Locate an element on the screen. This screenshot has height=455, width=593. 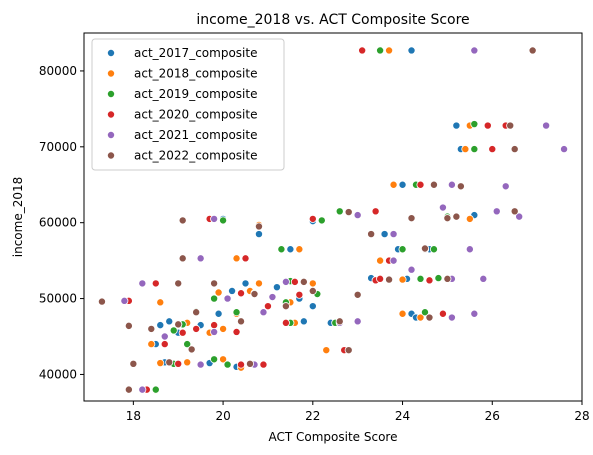
legend-entry: act_2022_composite is located at coordinates (195, 156).